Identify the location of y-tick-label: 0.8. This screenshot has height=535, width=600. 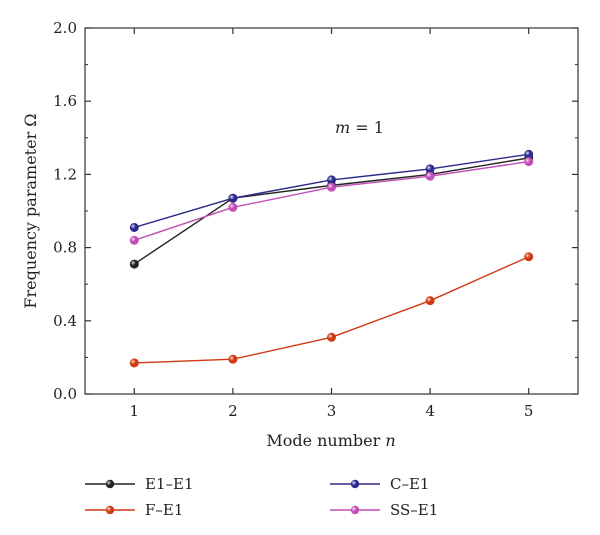
(65, 248).